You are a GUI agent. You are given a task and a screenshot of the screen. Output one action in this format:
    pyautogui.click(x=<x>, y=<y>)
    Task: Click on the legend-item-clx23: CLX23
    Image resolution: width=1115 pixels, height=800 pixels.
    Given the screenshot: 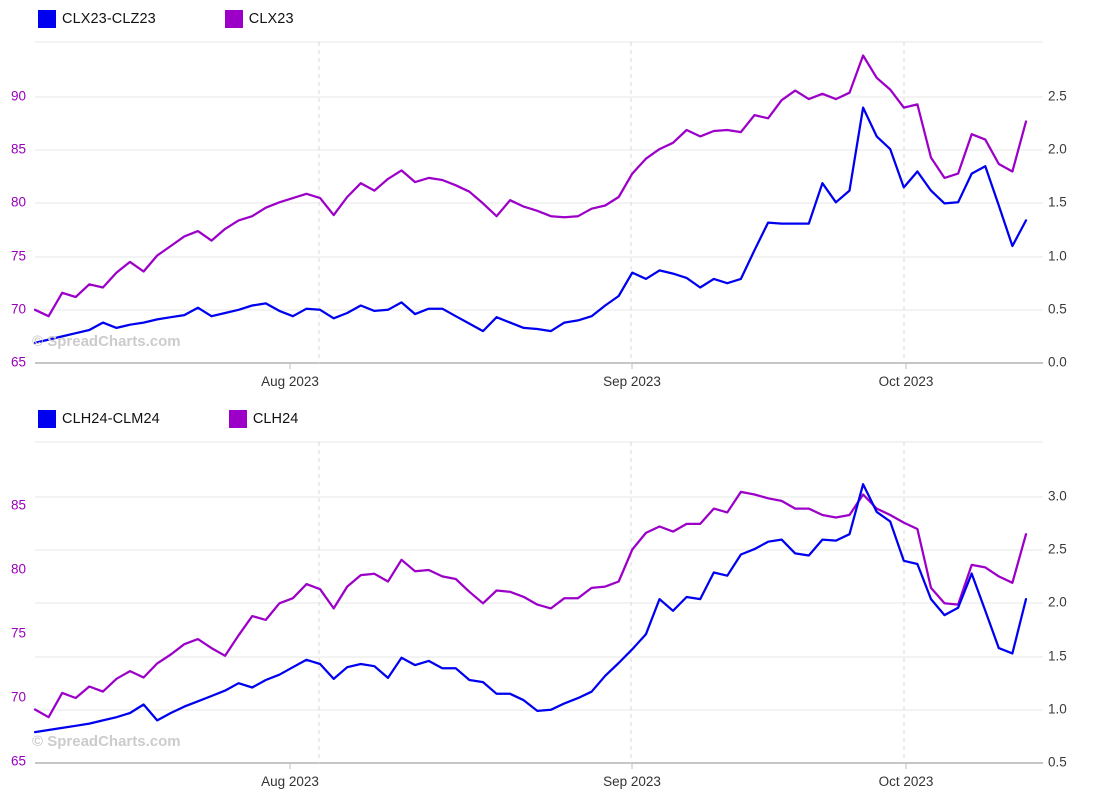 What is the action you would take?
    pyautogui.click(x=259, y=19)
    